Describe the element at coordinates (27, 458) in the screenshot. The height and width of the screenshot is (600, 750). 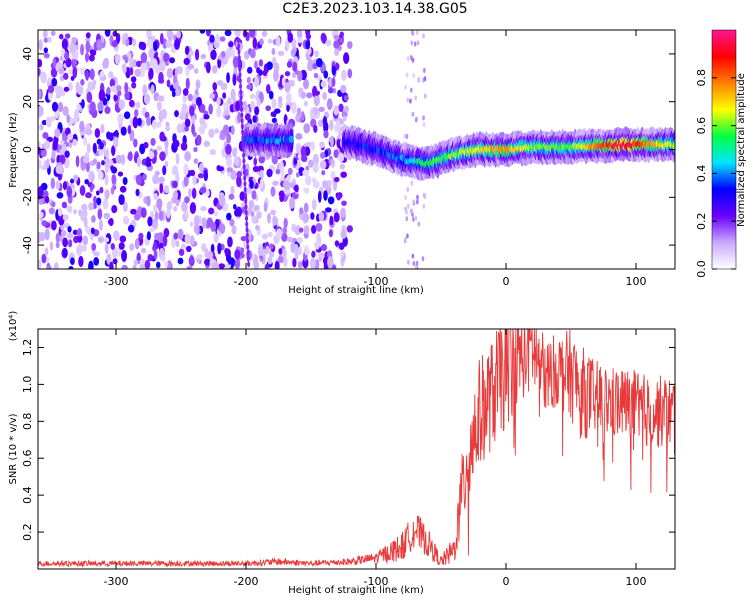
I see `y-tick-label: 0.6` at that location.